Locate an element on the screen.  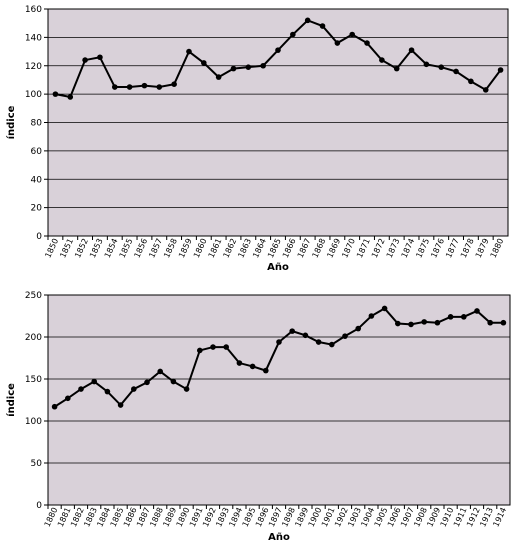
y-tick-label: 50 is located at coordinates (37, 464).